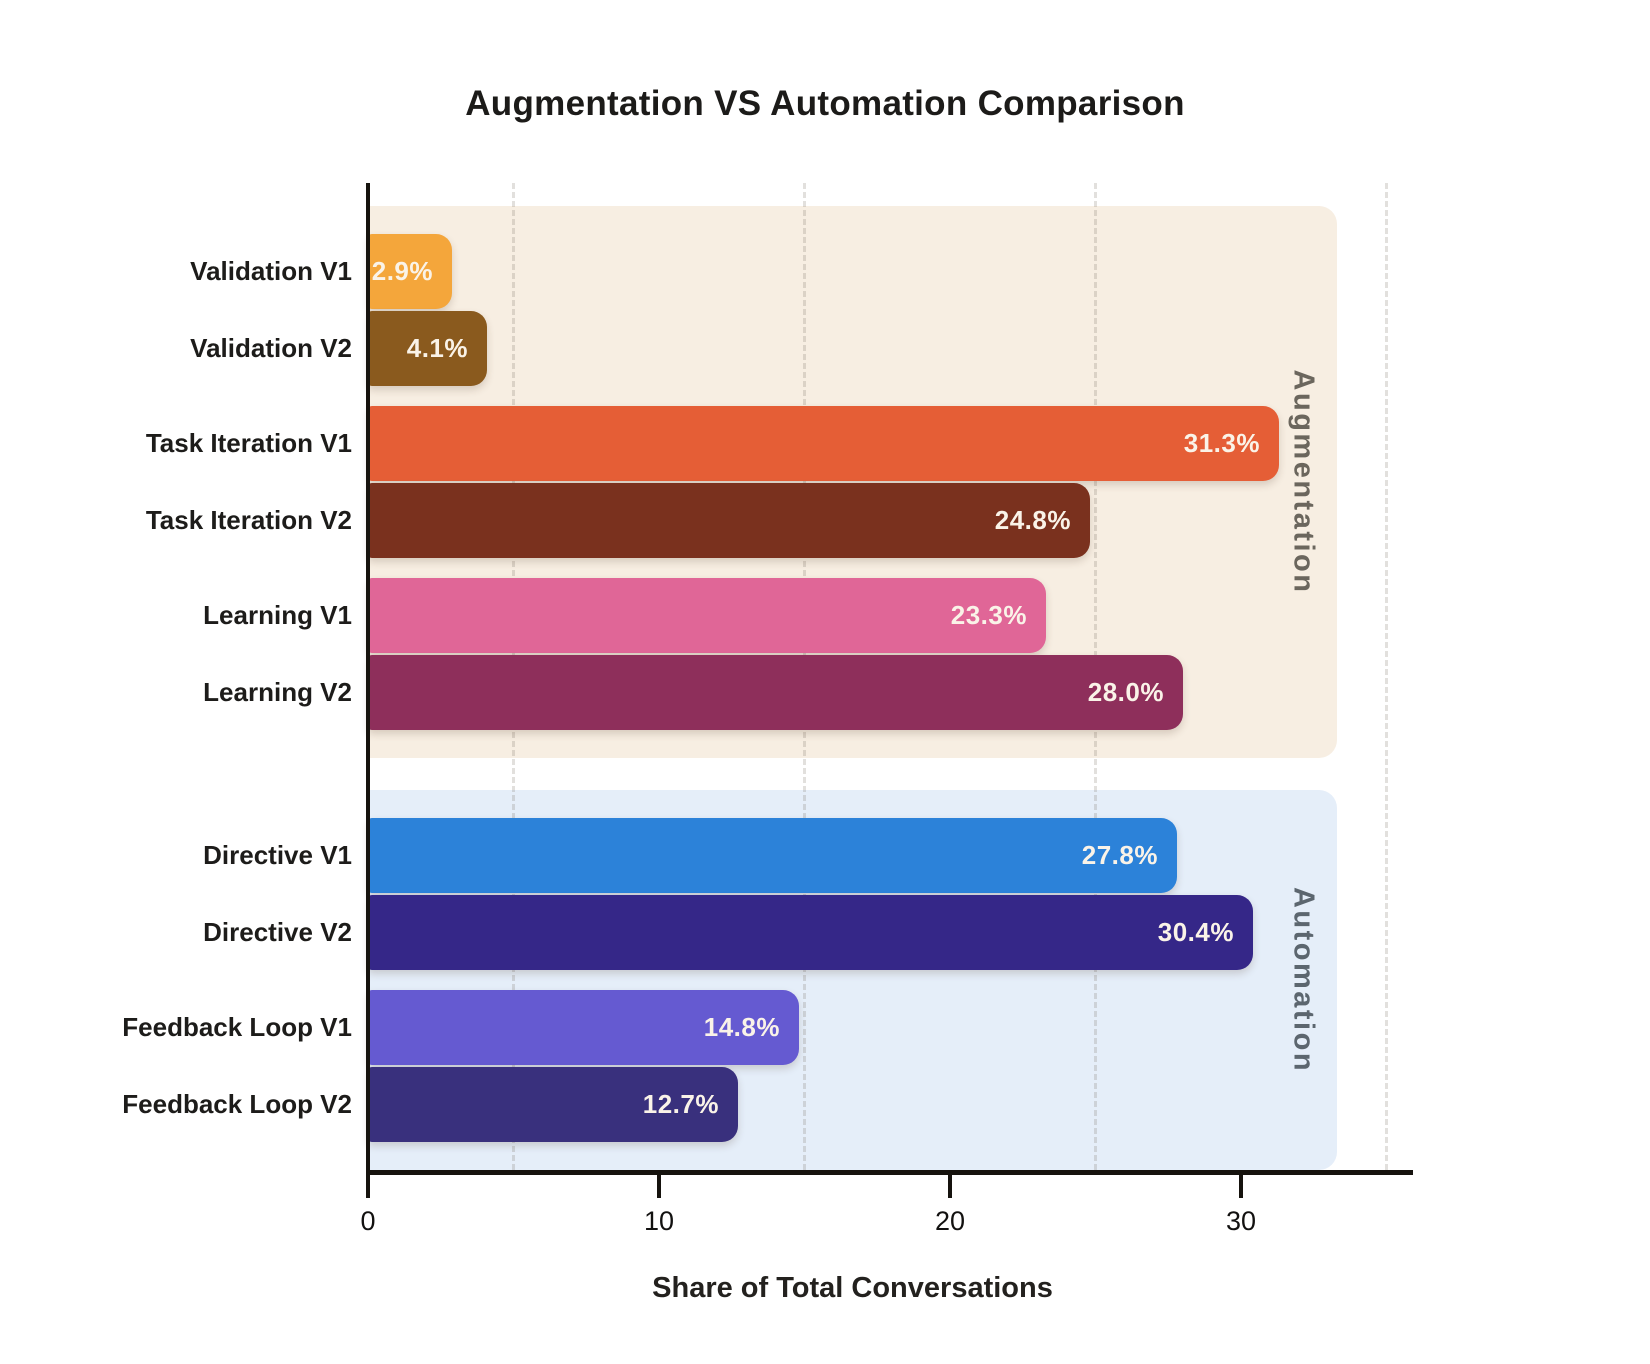  Describe the element at coordinates (772, 855) in the screenshot. I see `bar-directive-v1: 27.8%` at that location.